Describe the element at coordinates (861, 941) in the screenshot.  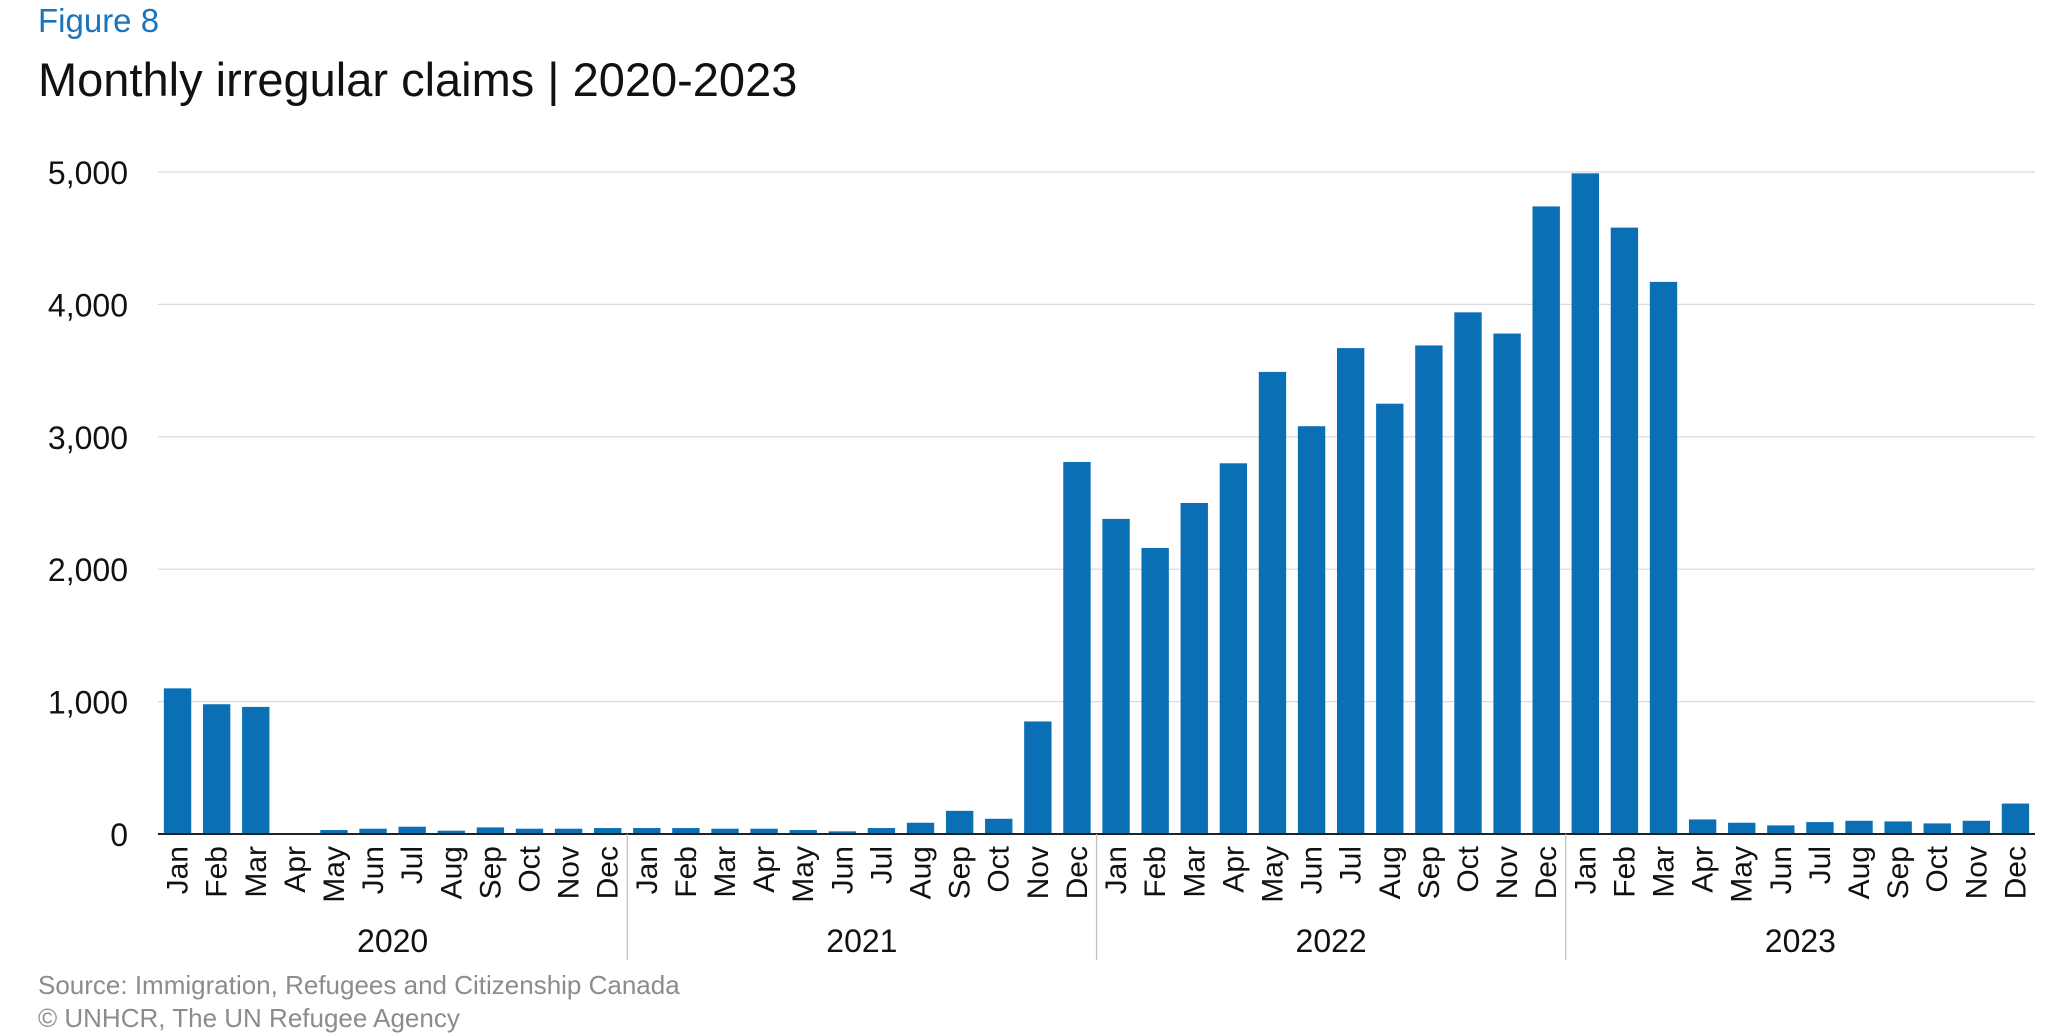
I see `year-label: 2021` at that location.